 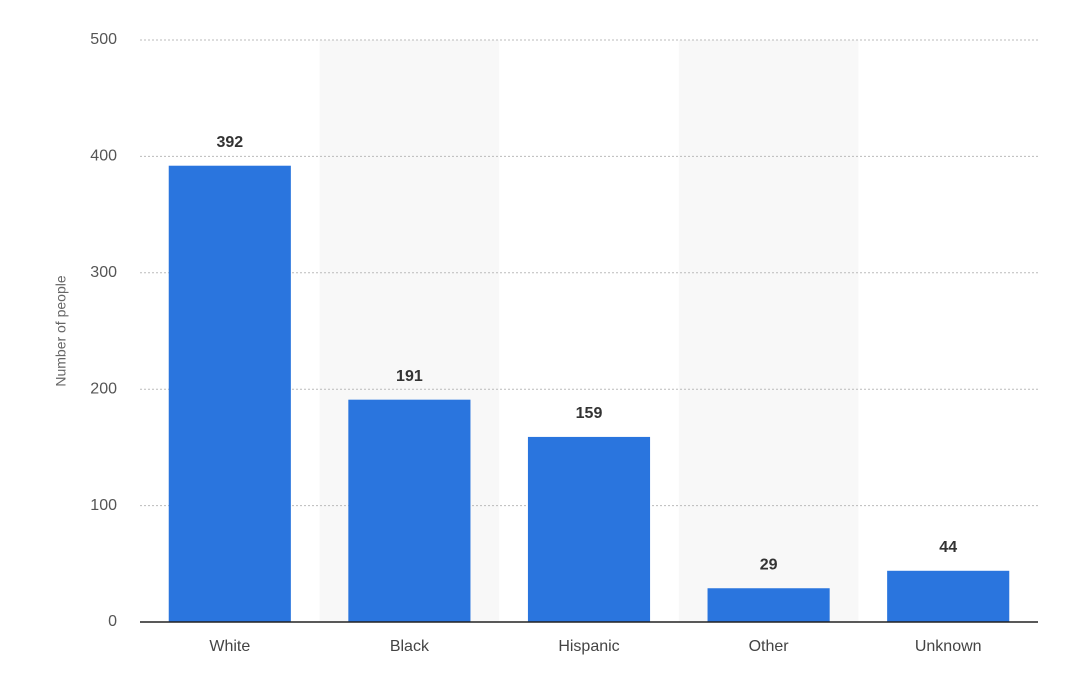 I want to click on x-tick-label: Other, so click(x=769, y=646).